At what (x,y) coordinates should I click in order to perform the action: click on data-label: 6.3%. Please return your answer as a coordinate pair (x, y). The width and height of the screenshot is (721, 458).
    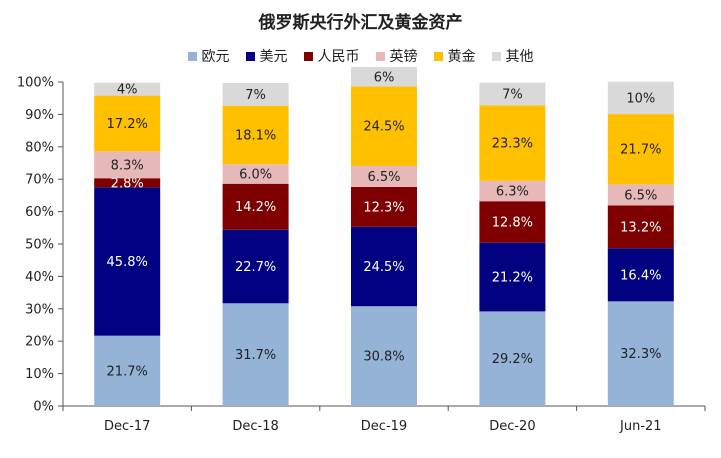
    Looking at the image, I should click on (512, 192).